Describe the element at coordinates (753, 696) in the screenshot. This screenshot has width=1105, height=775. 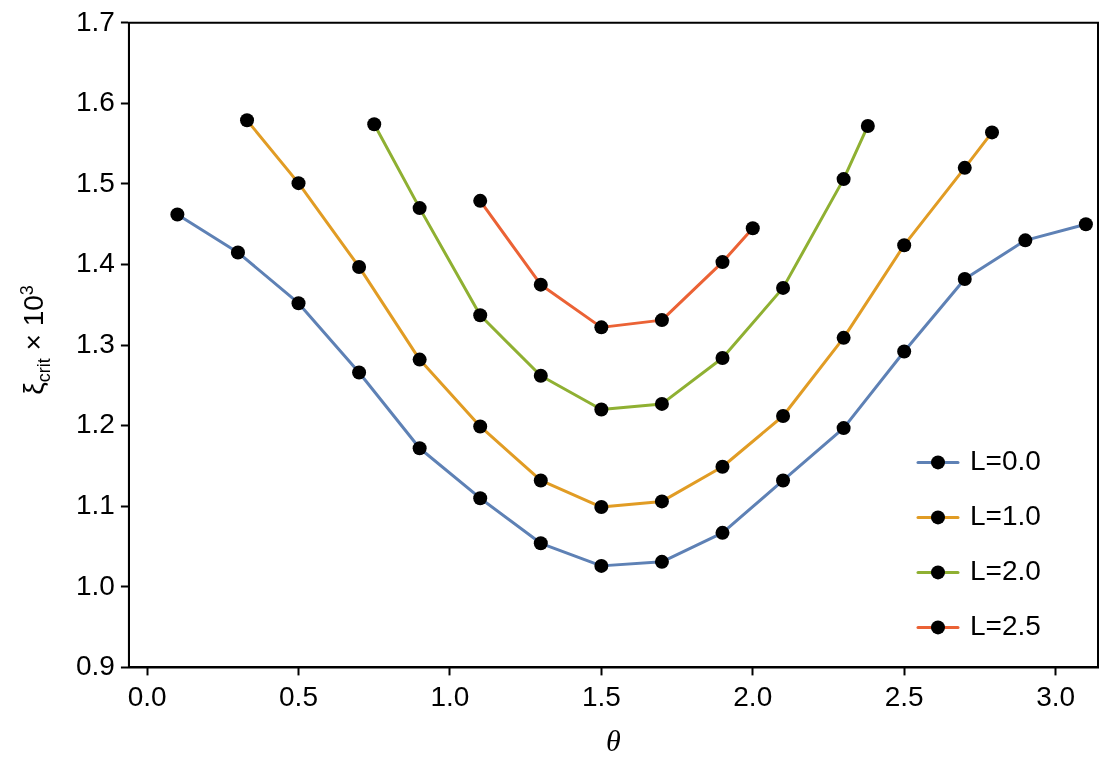
I see `x-tick-label: 2.0` at that location.